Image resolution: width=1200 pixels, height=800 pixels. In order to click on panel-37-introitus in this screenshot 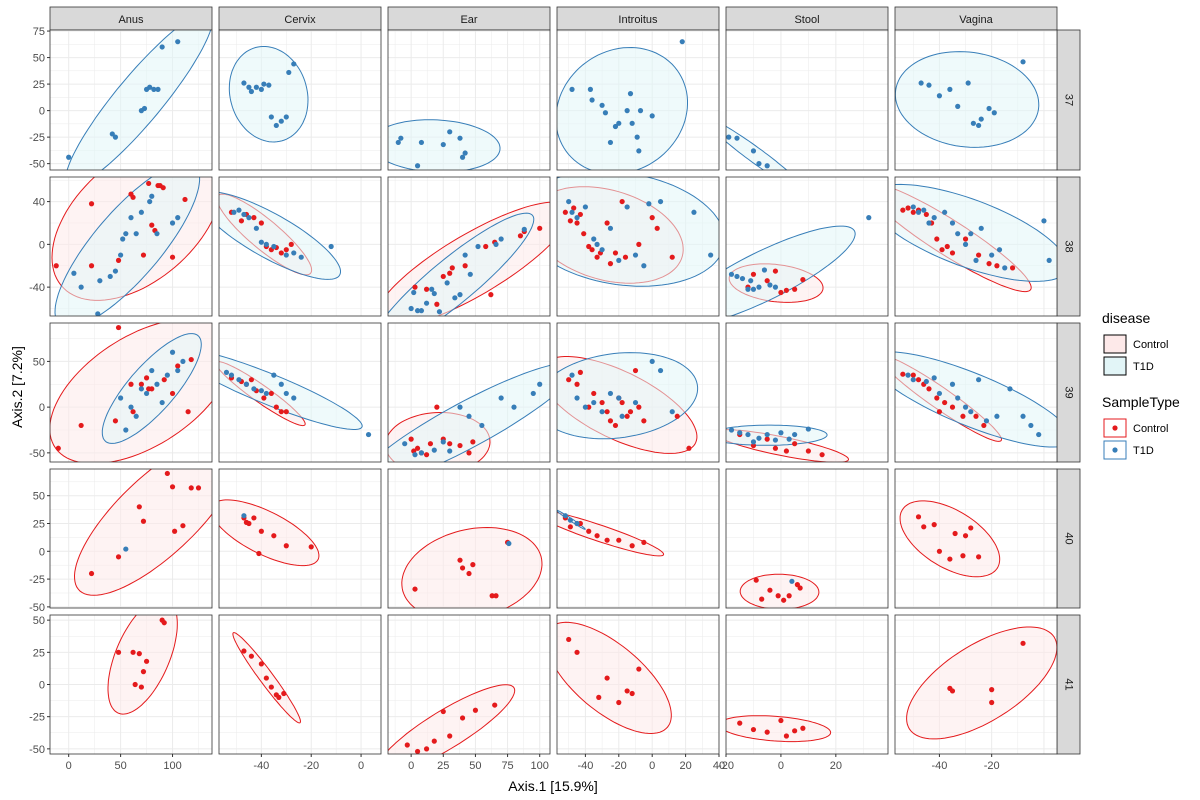, I will do `click(638, 100)`.